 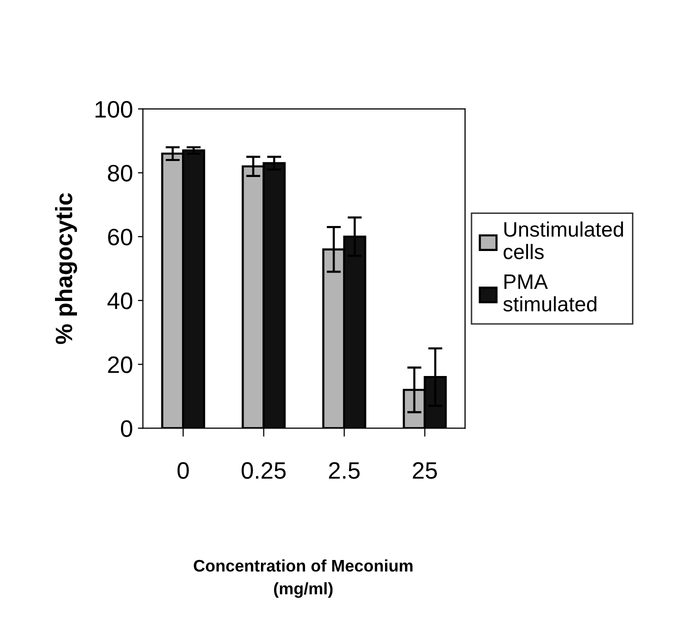 I want to click on x-tick-label: 0.25, so click(x=264, y=470).